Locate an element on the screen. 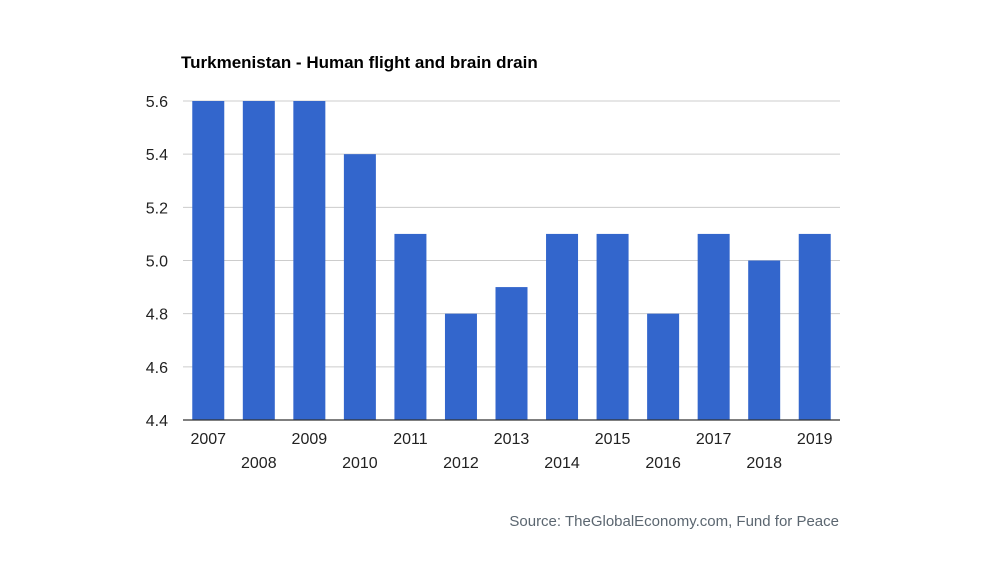 This screenshot has width=1000, height=584. x-tick-label: 2010 is located at coordinates (360, 463).